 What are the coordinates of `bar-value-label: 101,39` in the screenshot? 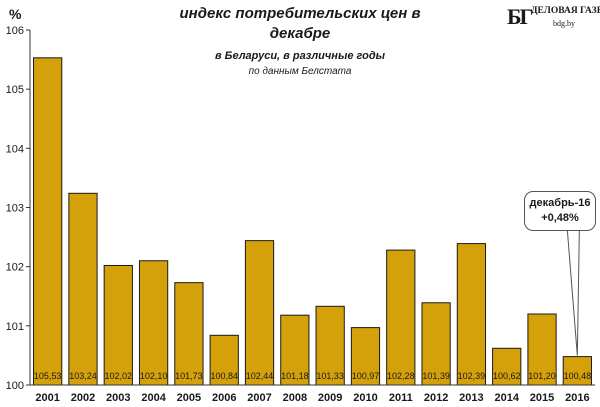 It's located at (436, 376).